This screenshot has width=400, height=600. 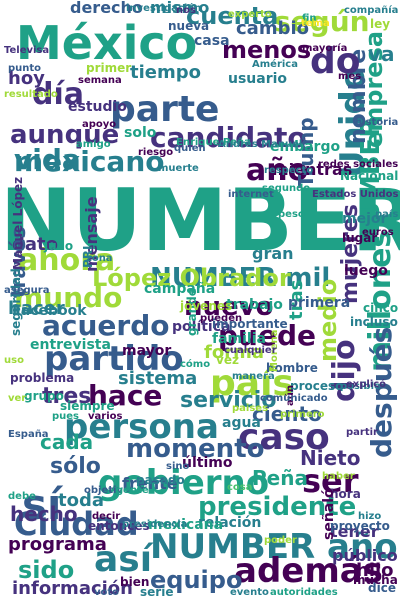 What do you see at coordinates (291, 214) in the screenshot?
I see `word-173: peso` at bounding box center [291, 214].